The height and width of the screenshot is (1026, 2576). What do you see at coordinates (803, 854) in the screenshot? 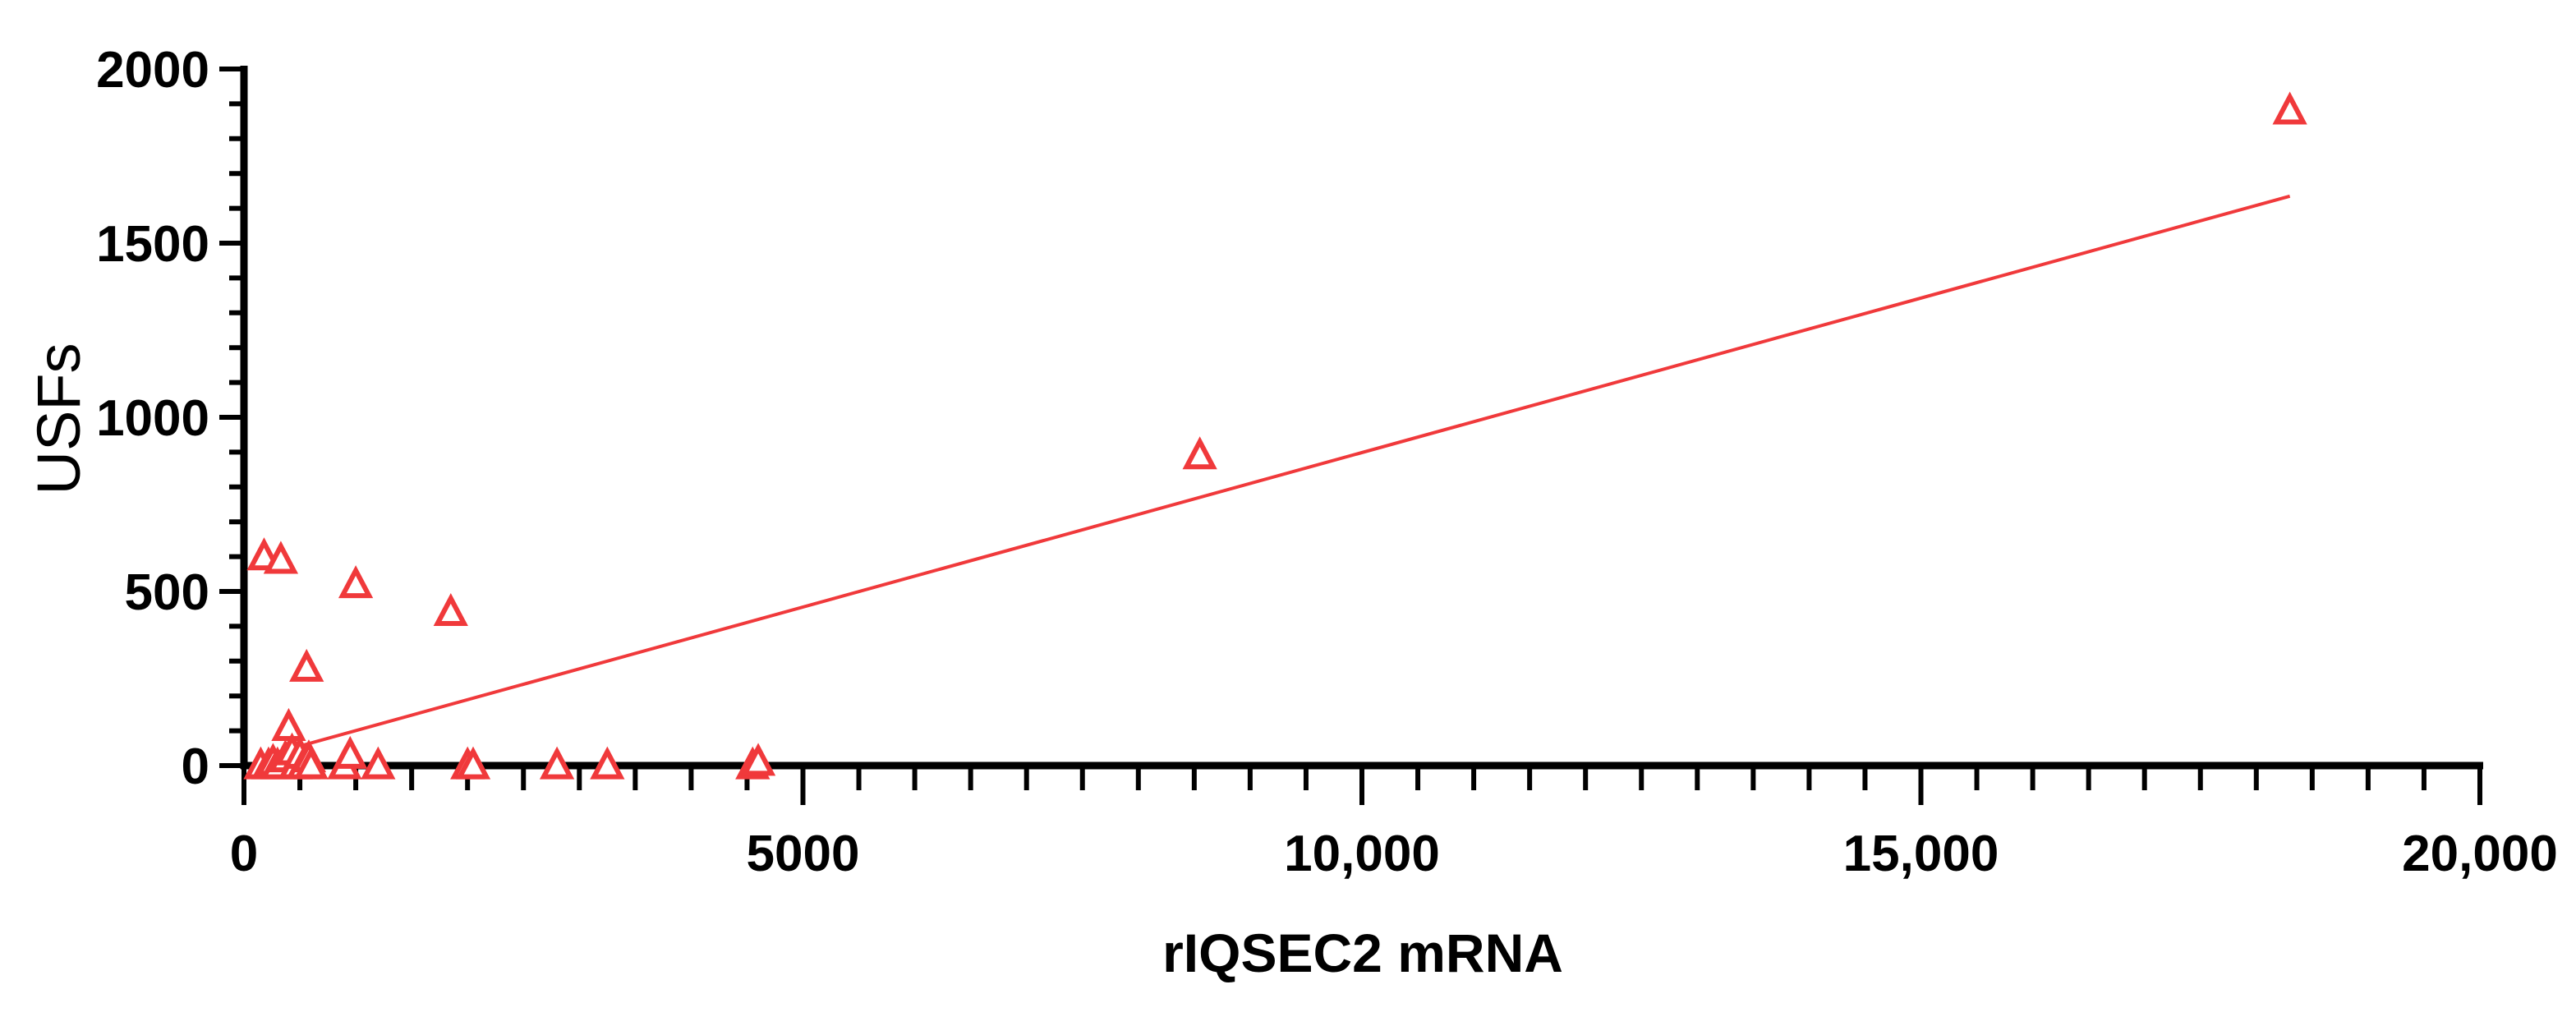
I see `x-tick-label: 5000` at bounding box center [803, 854].